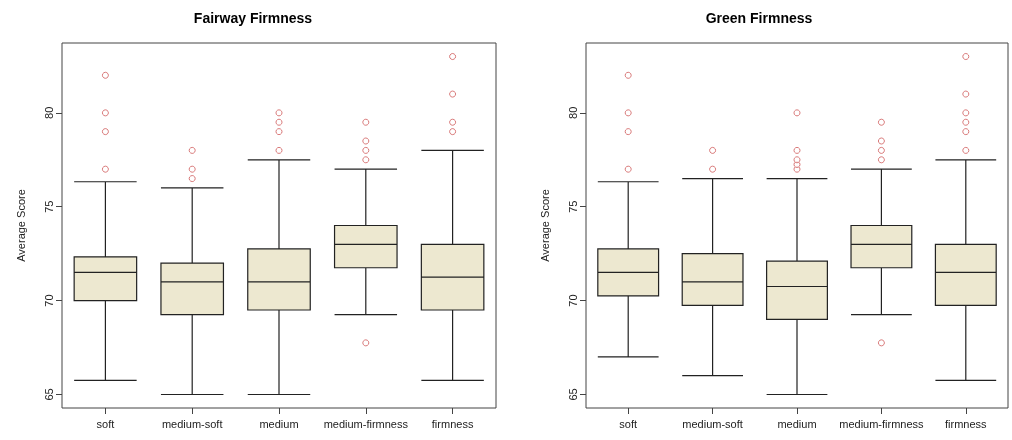 This screenshot has height=440, width=1012. What do you see at coordinates (759, 18) in the screenshot?
I see `chart-title: Green Firmness` at bounding box center [759, 18].